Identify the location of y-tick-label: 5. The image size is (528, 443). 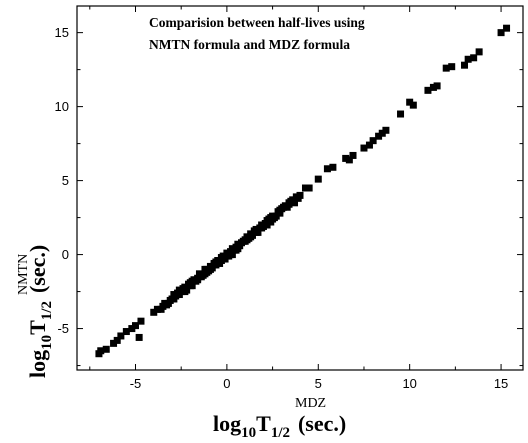
(65, 180).